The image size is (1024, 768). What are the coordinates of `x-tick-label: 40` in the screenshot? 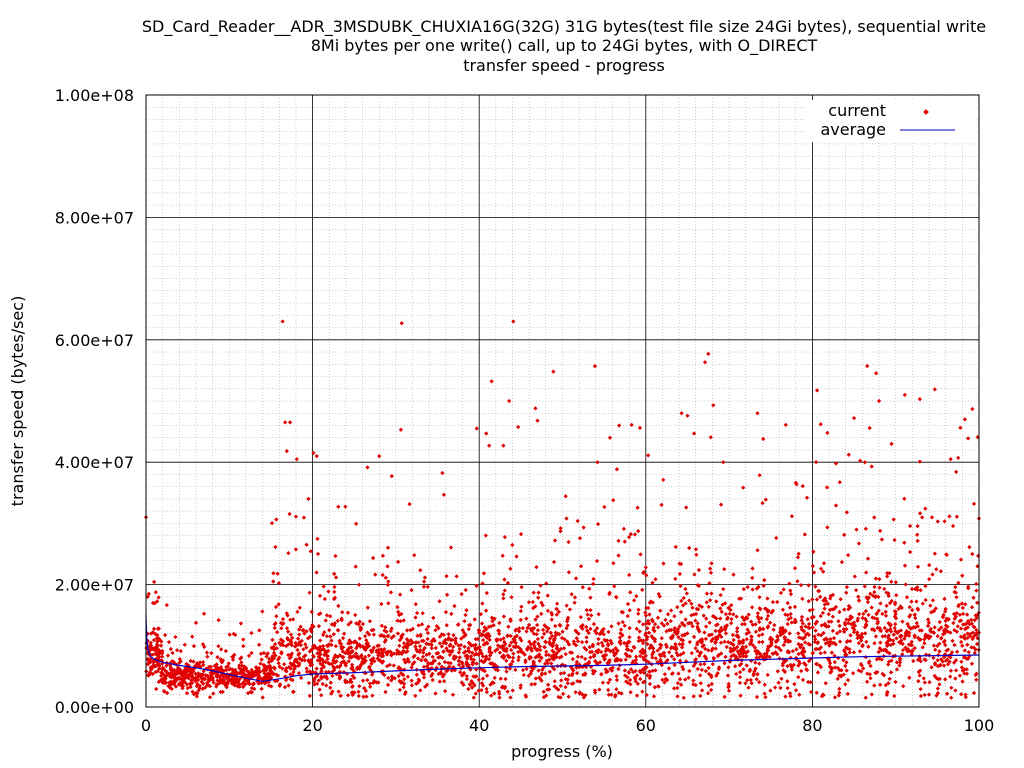 It's located at (479, 725).